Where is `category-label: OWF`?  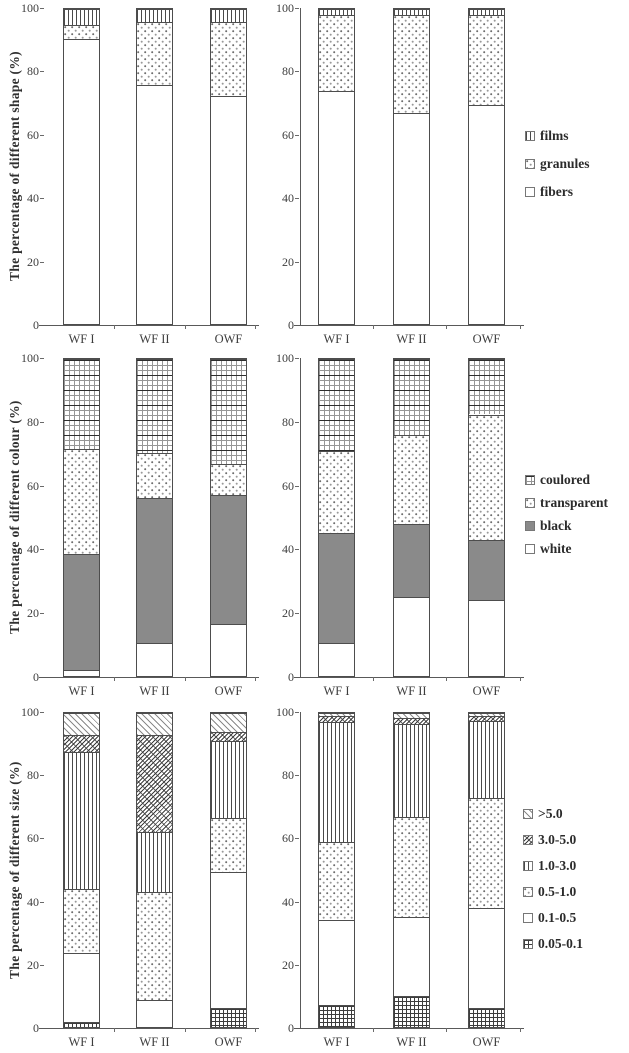
category-label: OWF is located at coordinates (486, 691).